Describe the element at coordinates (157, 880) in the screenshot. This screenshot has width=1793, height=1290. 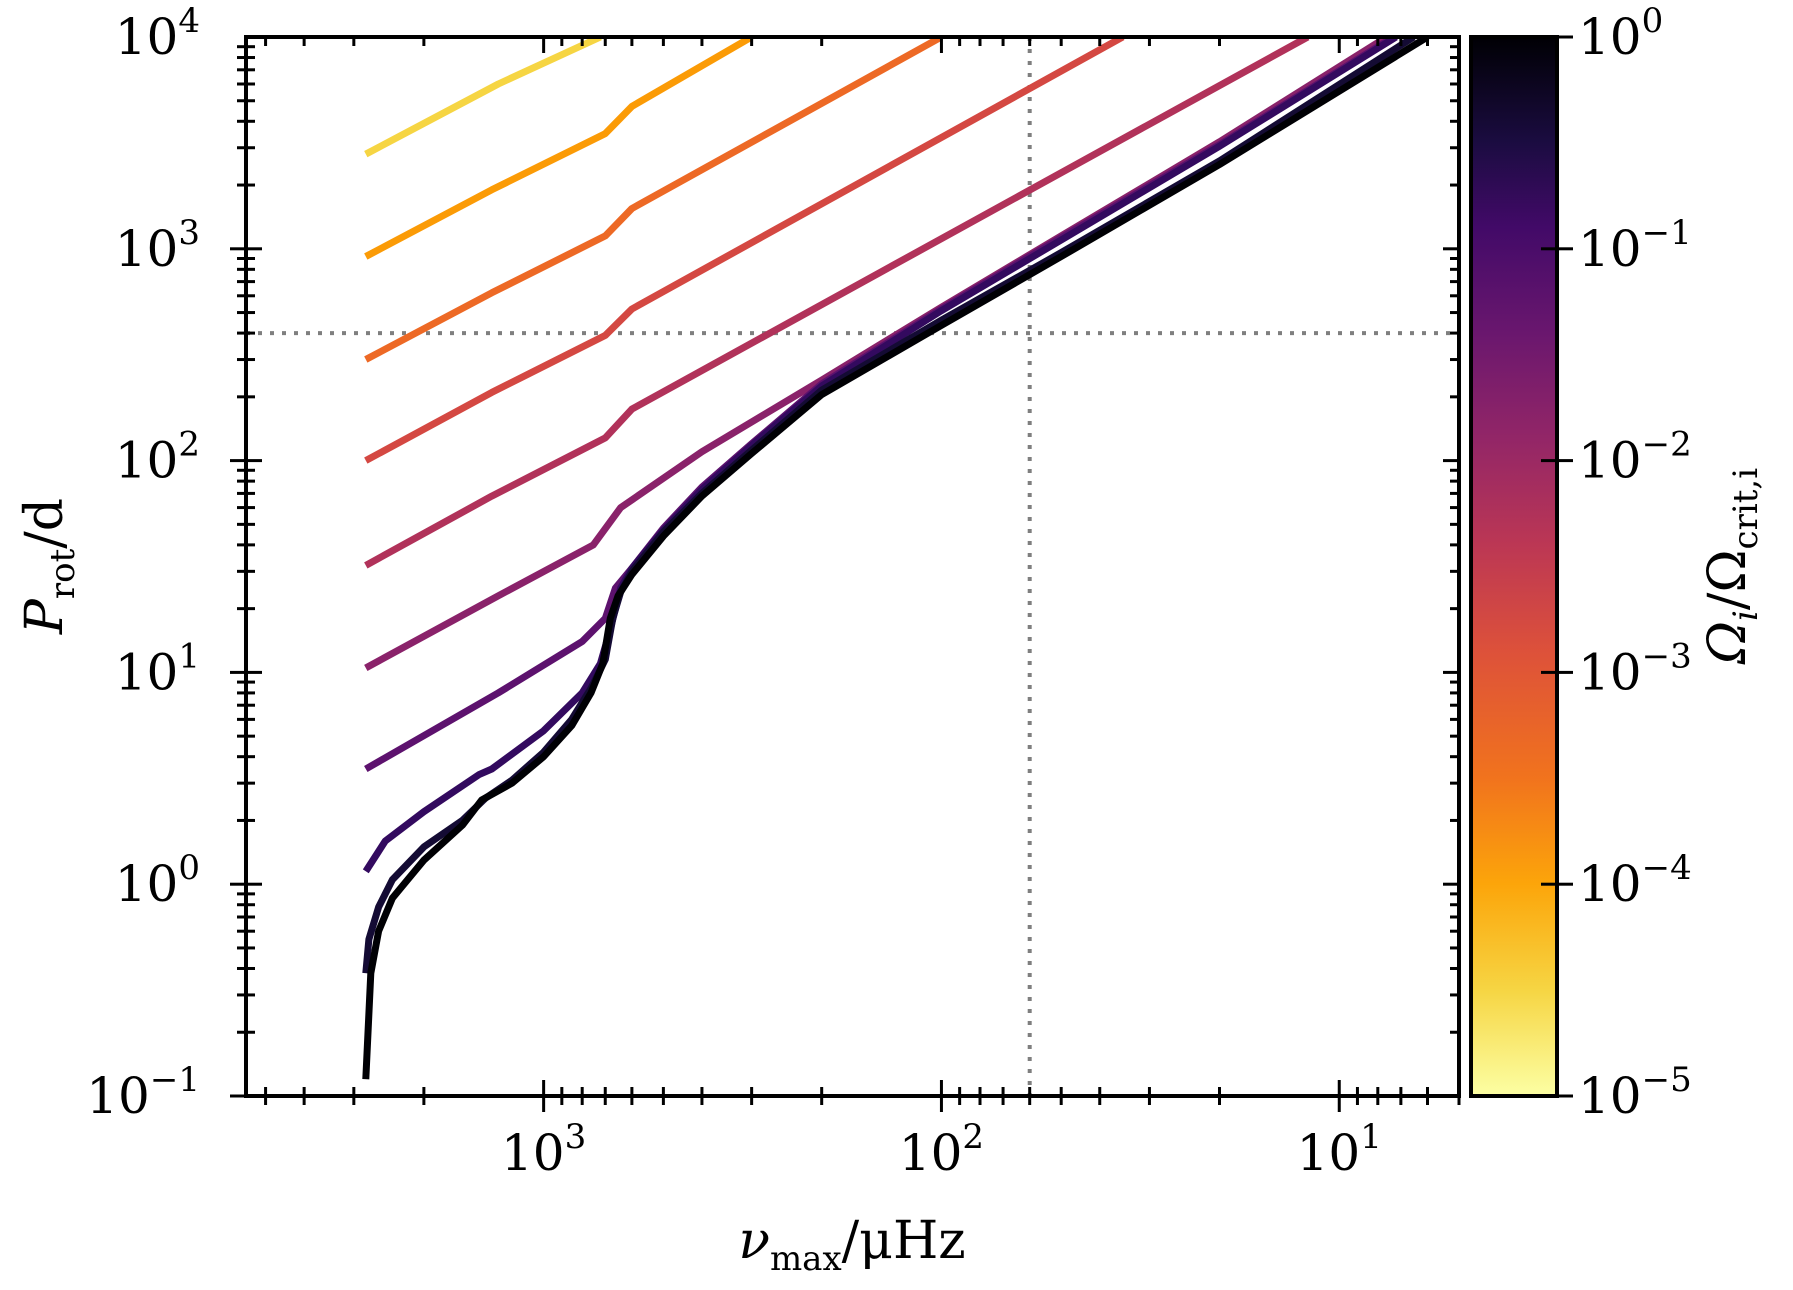
I see `y-tick-label: 10⁰` at that location.